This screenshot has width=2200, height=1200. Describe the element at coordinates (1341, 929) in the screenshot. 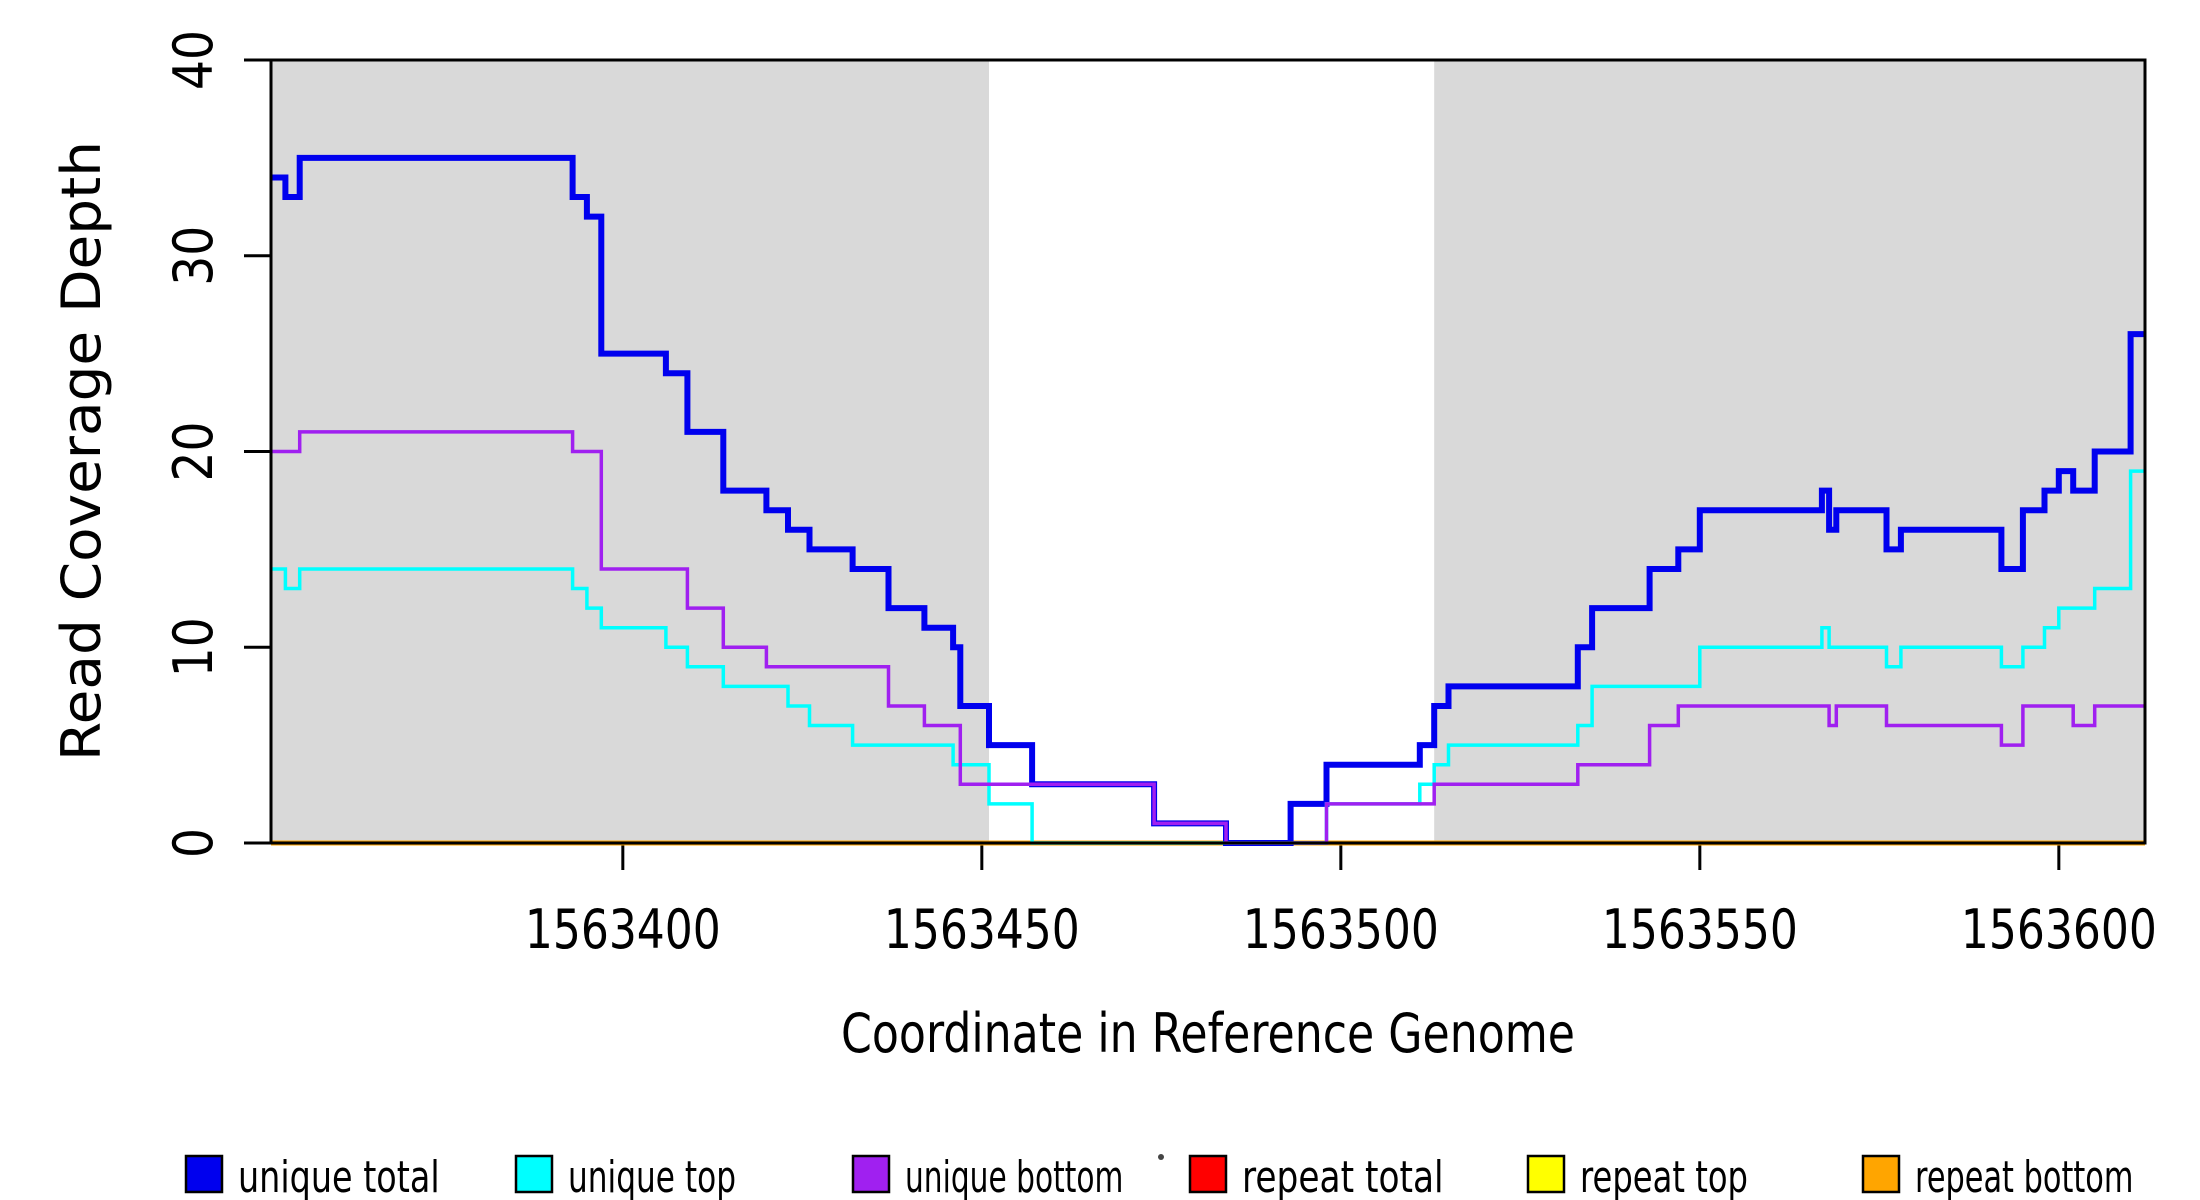

I see `x-tick-label: 1563500` at that location.